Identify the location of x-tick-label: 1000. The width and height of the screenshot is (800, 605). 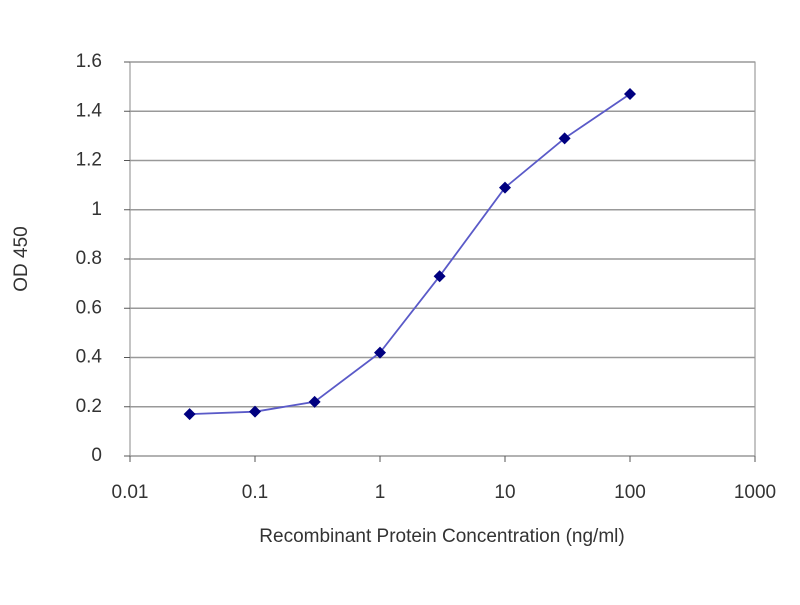
(755, 492).